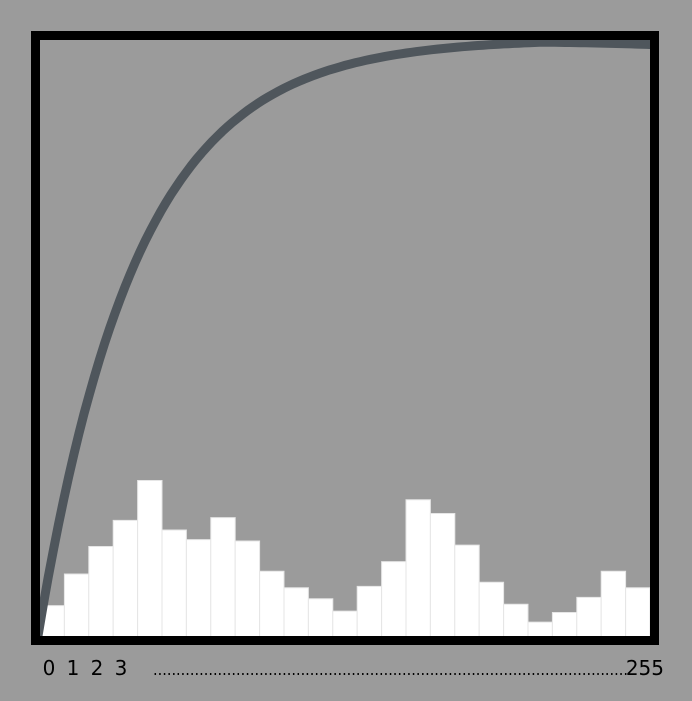 The image size is (692, 701). I want to click on x-tick-label: 3, so click(121, 668).